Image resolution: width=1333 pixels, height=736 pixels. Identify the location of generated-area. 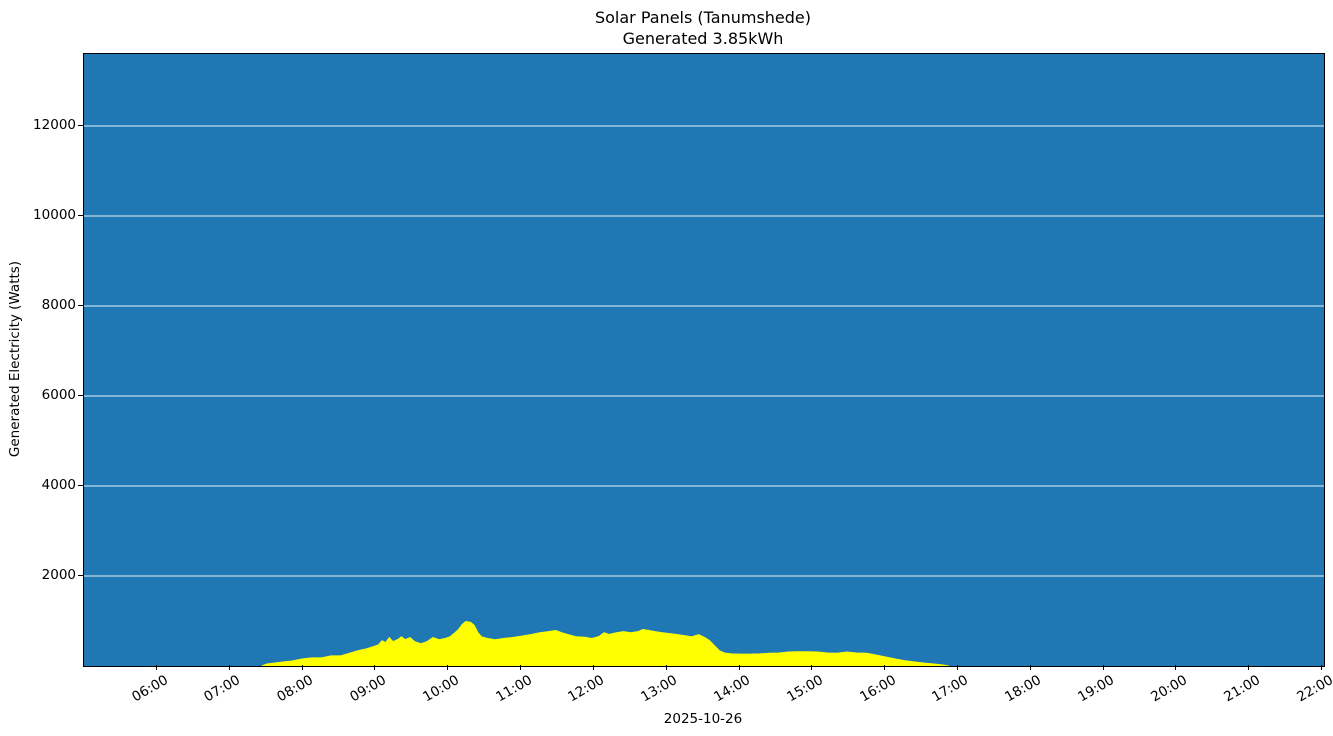
(605, 643).